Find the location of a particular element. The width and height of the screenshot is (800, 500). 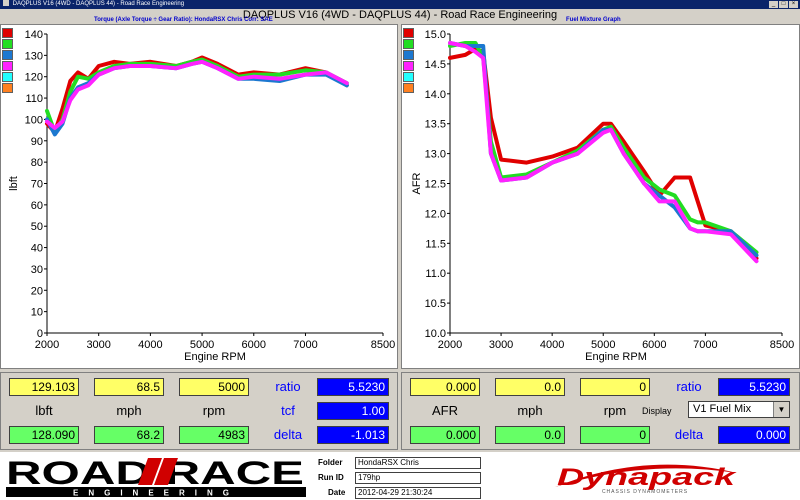

display-select: V1 Fuel Mix ▼ is located at coordinates (739, 409).